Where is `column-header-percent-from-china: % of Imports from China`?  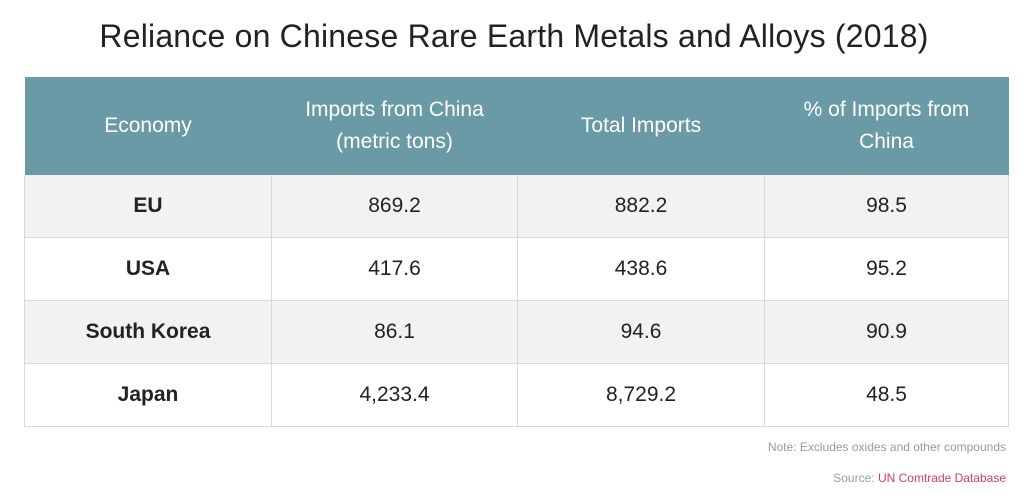
column-header-percent-from-china: % of Imports from China is located at coordinates (886, 126).